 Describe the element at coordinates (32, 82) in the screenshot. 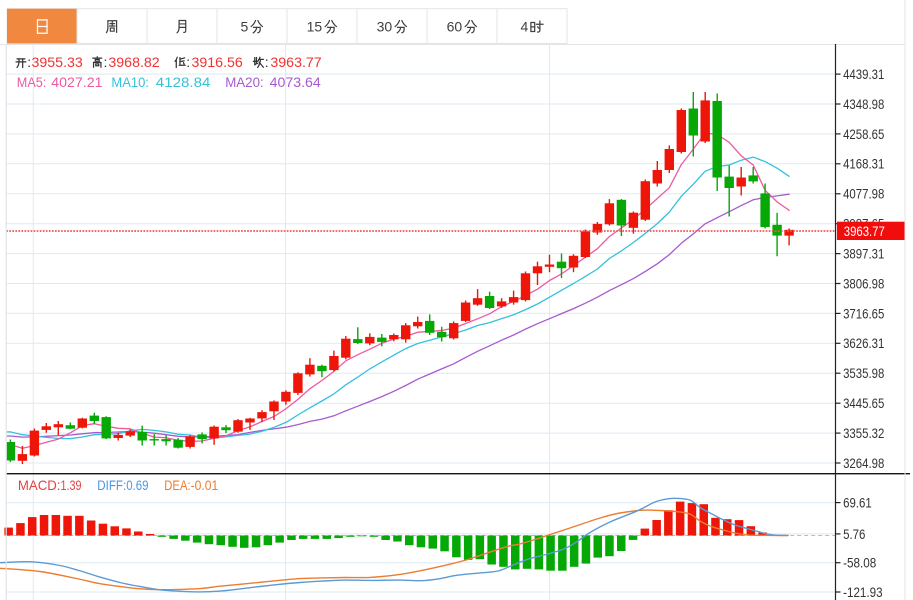

I see `svg-text: MA5:` at that location.